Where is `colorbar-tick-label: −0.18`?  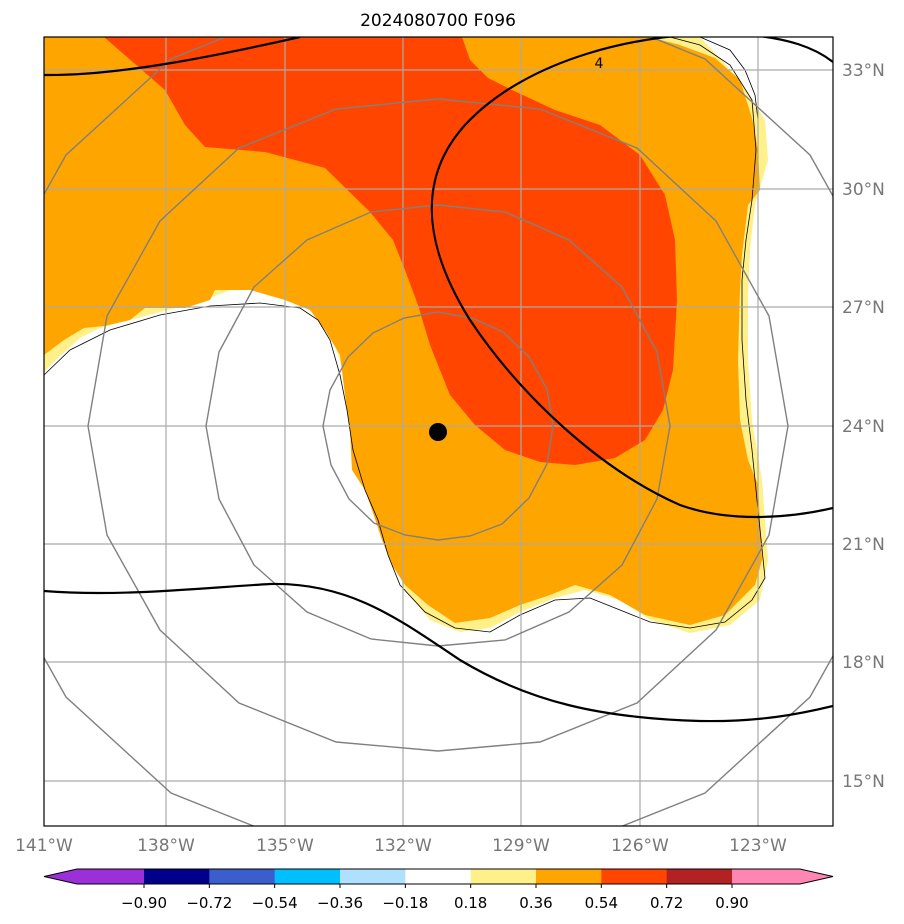 colorbar-tick-label: −0.18 is located at coordinates (405, 903).